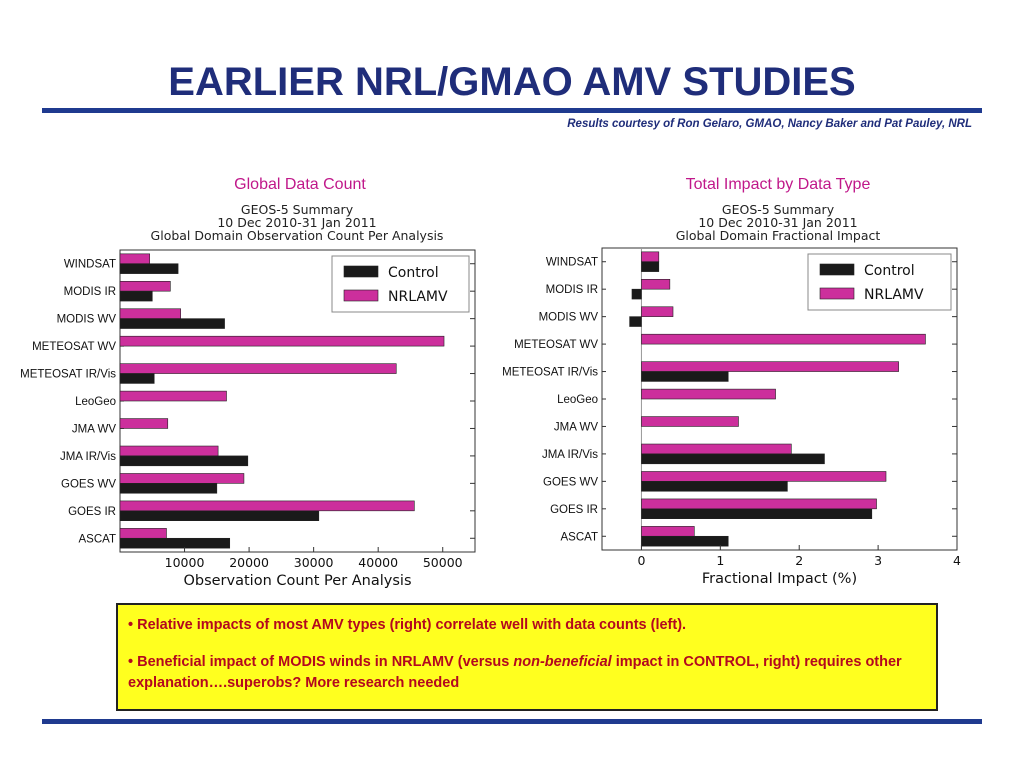  What do you see at coordinates (778, 184) in the screenshot?
I see `right-chart-heading: Total Impact by Data Type` at bounding box center [778, 184].